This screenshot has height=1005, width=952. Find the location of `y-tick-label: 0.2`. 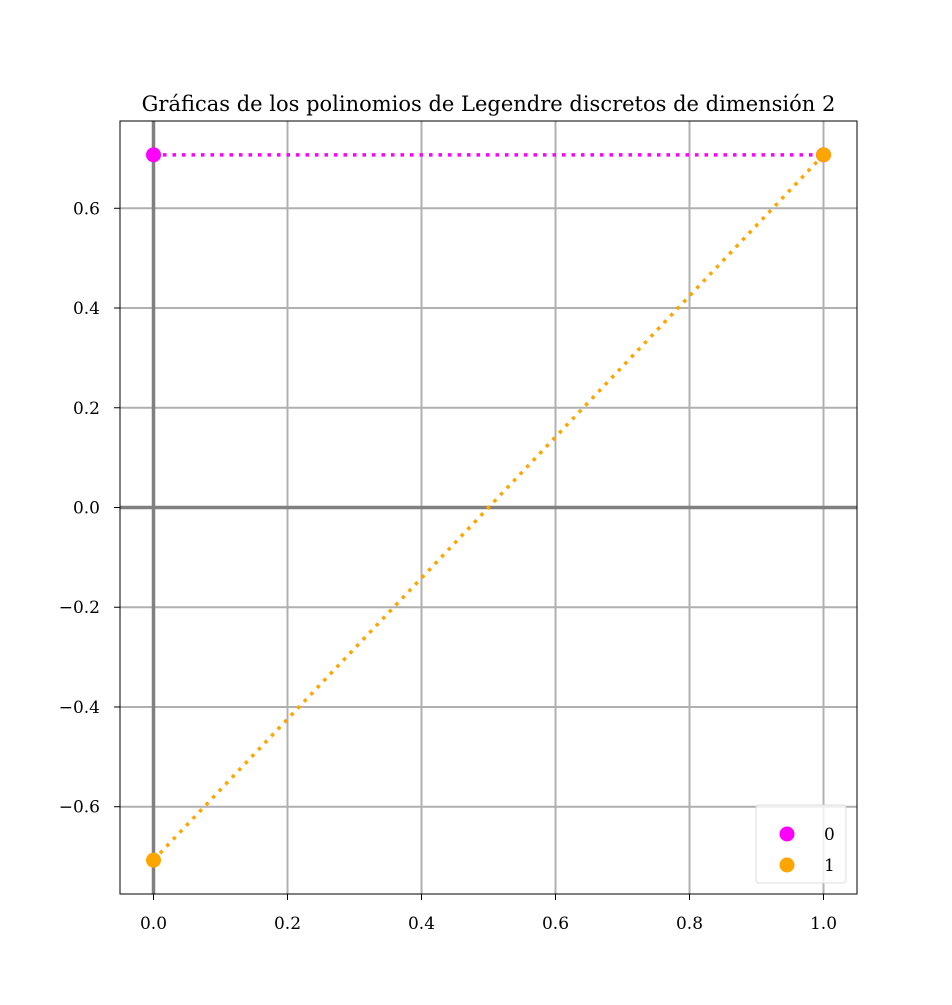

y-tick-label: 0.2 is located at coordinates (86, 409).